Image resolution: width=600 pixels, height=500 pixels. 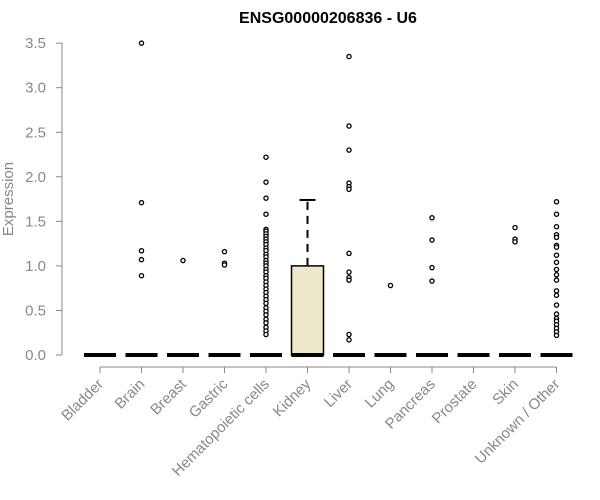 What do you see at coordinates (380, 394) in the screenshot?
I see `category-label: Lung` at bounding box center [380, 394].